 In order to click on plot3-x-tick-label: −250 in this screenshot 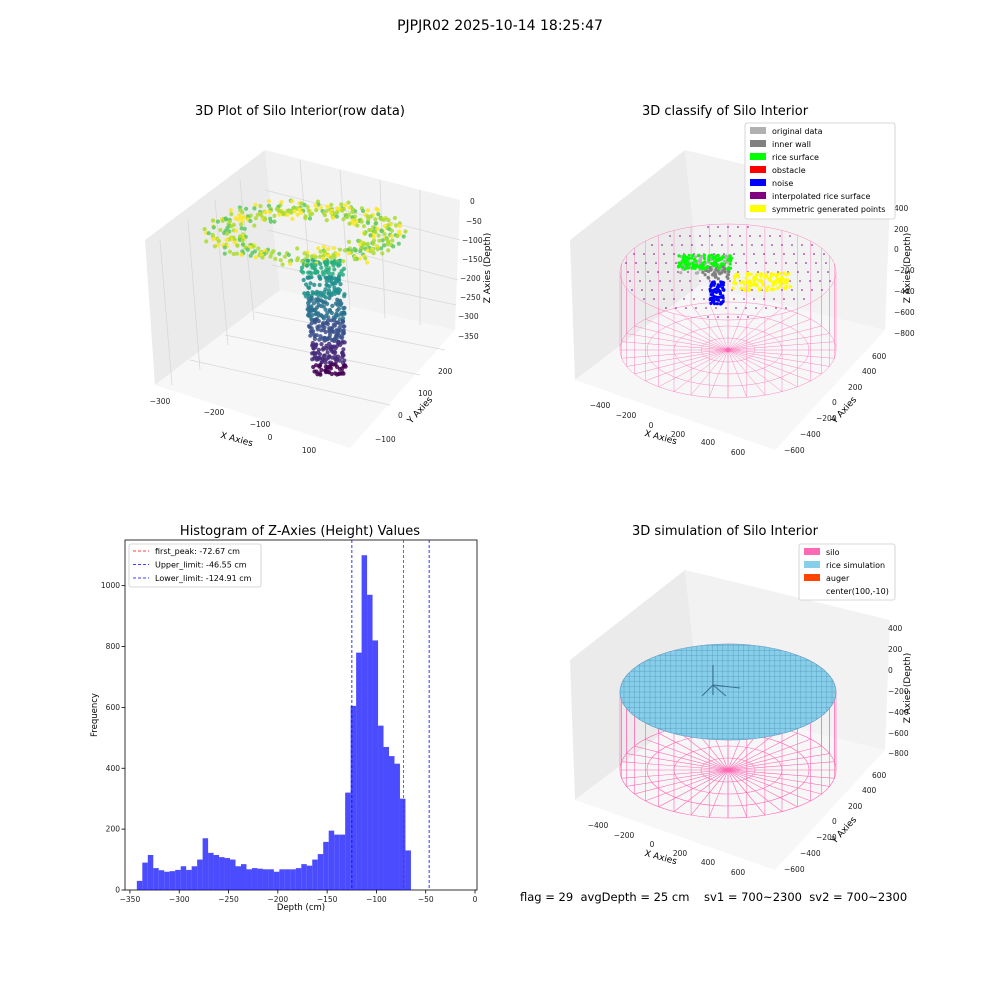, I will do `click(228, 899)`.